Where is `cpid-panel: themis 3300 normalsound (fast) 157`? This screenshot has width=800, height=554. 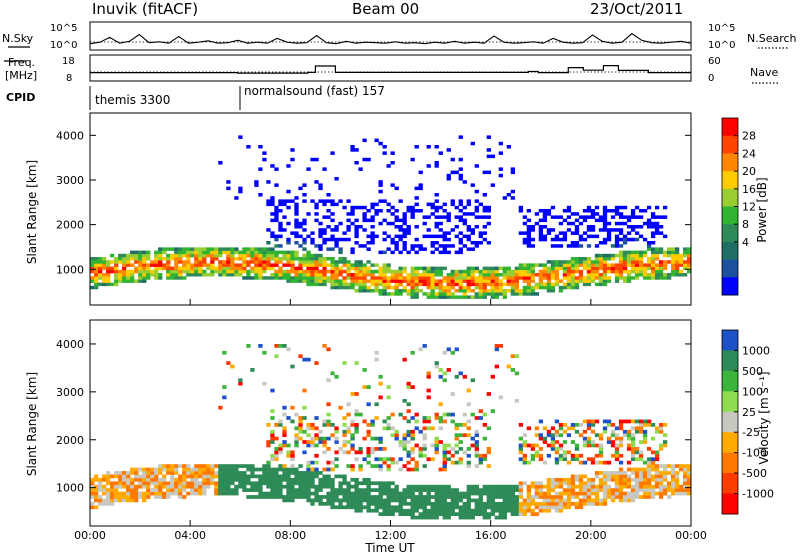 cpid-panel: themis 3300 normalsound (fast) 157 is located at coordinates (237, 97).